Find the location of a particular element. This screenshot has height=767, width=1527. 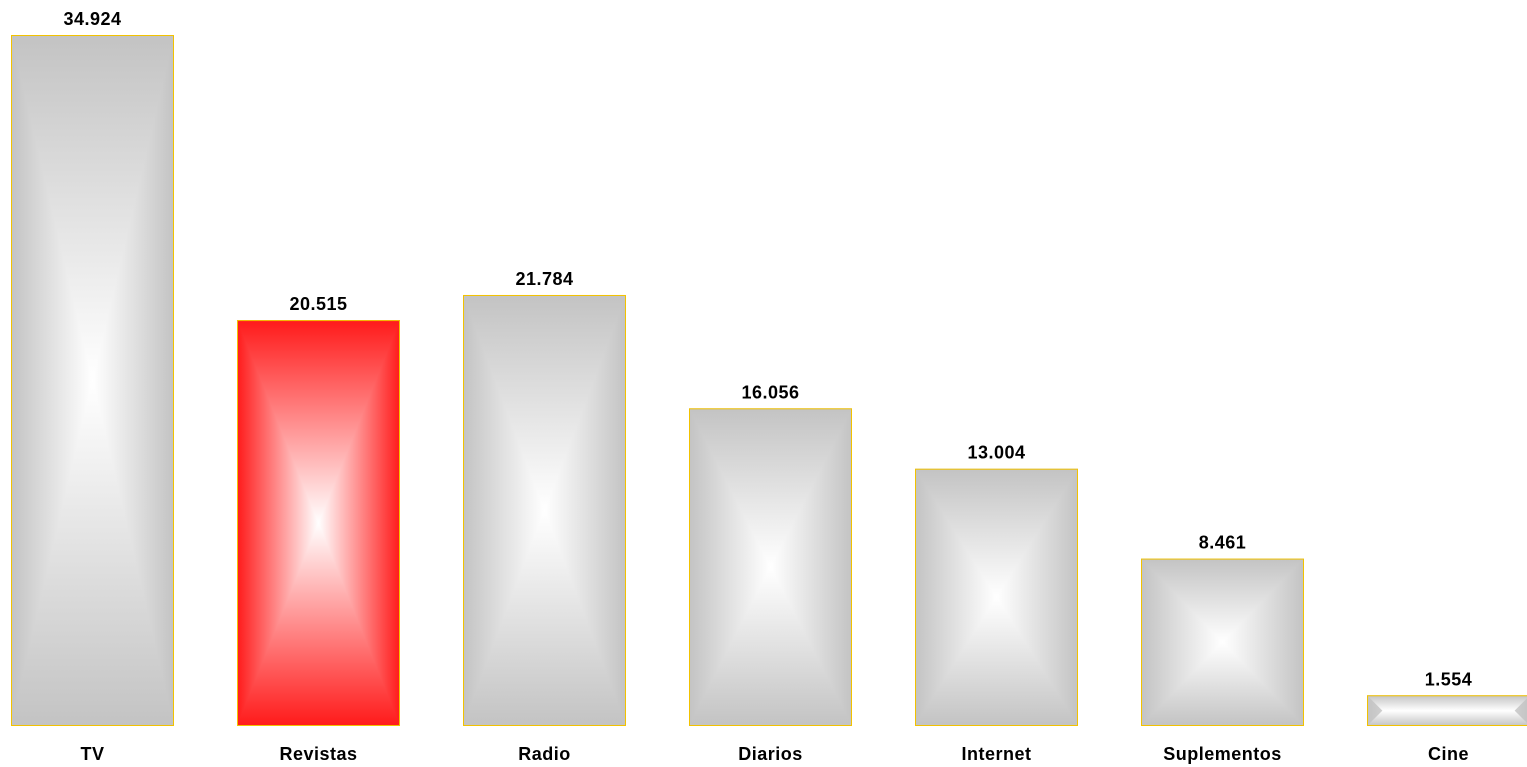

value-label-radio: 21.784 is located at coordinates (544, 279).